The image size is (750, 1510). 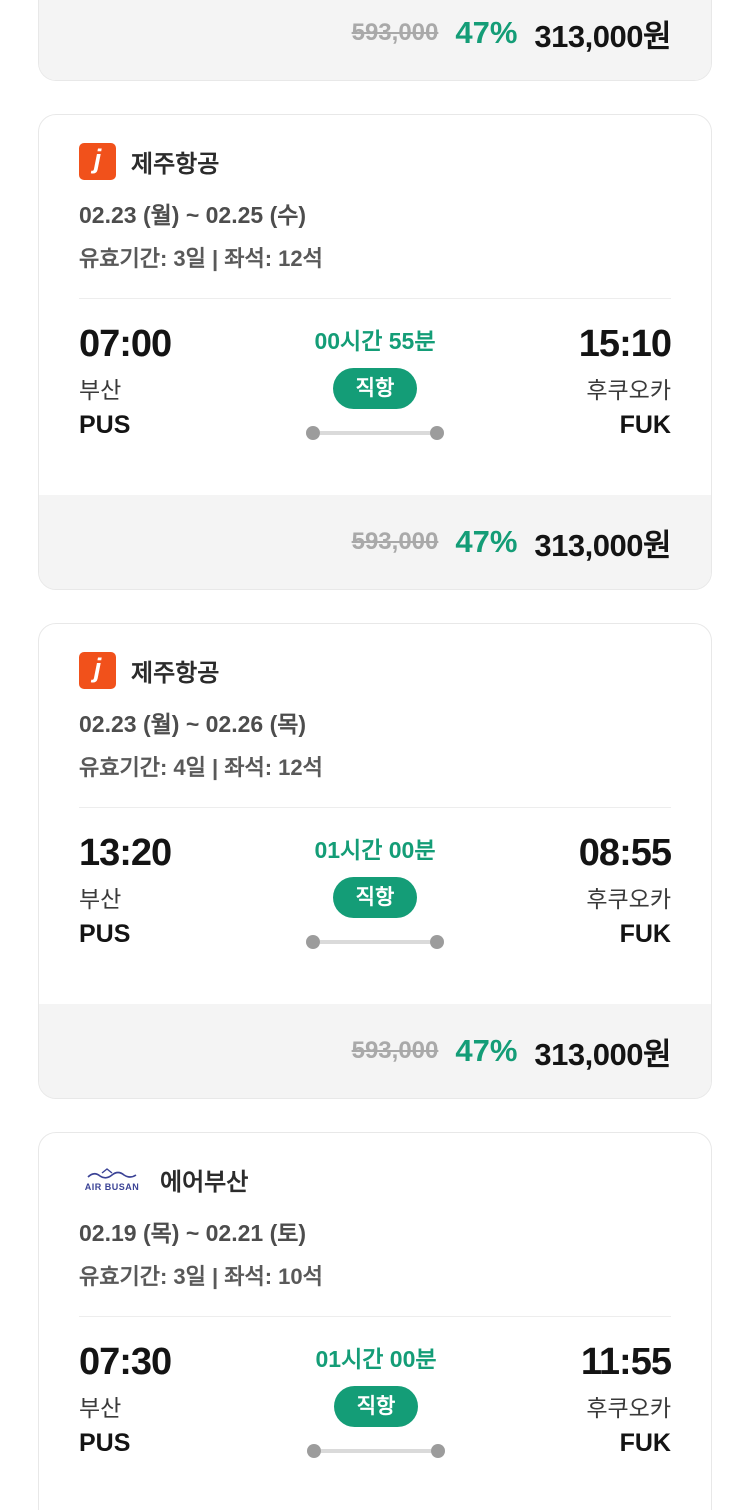 I want to click on air-busan-logo-text: AIR BUSAN, so click(x=112, y=1186).